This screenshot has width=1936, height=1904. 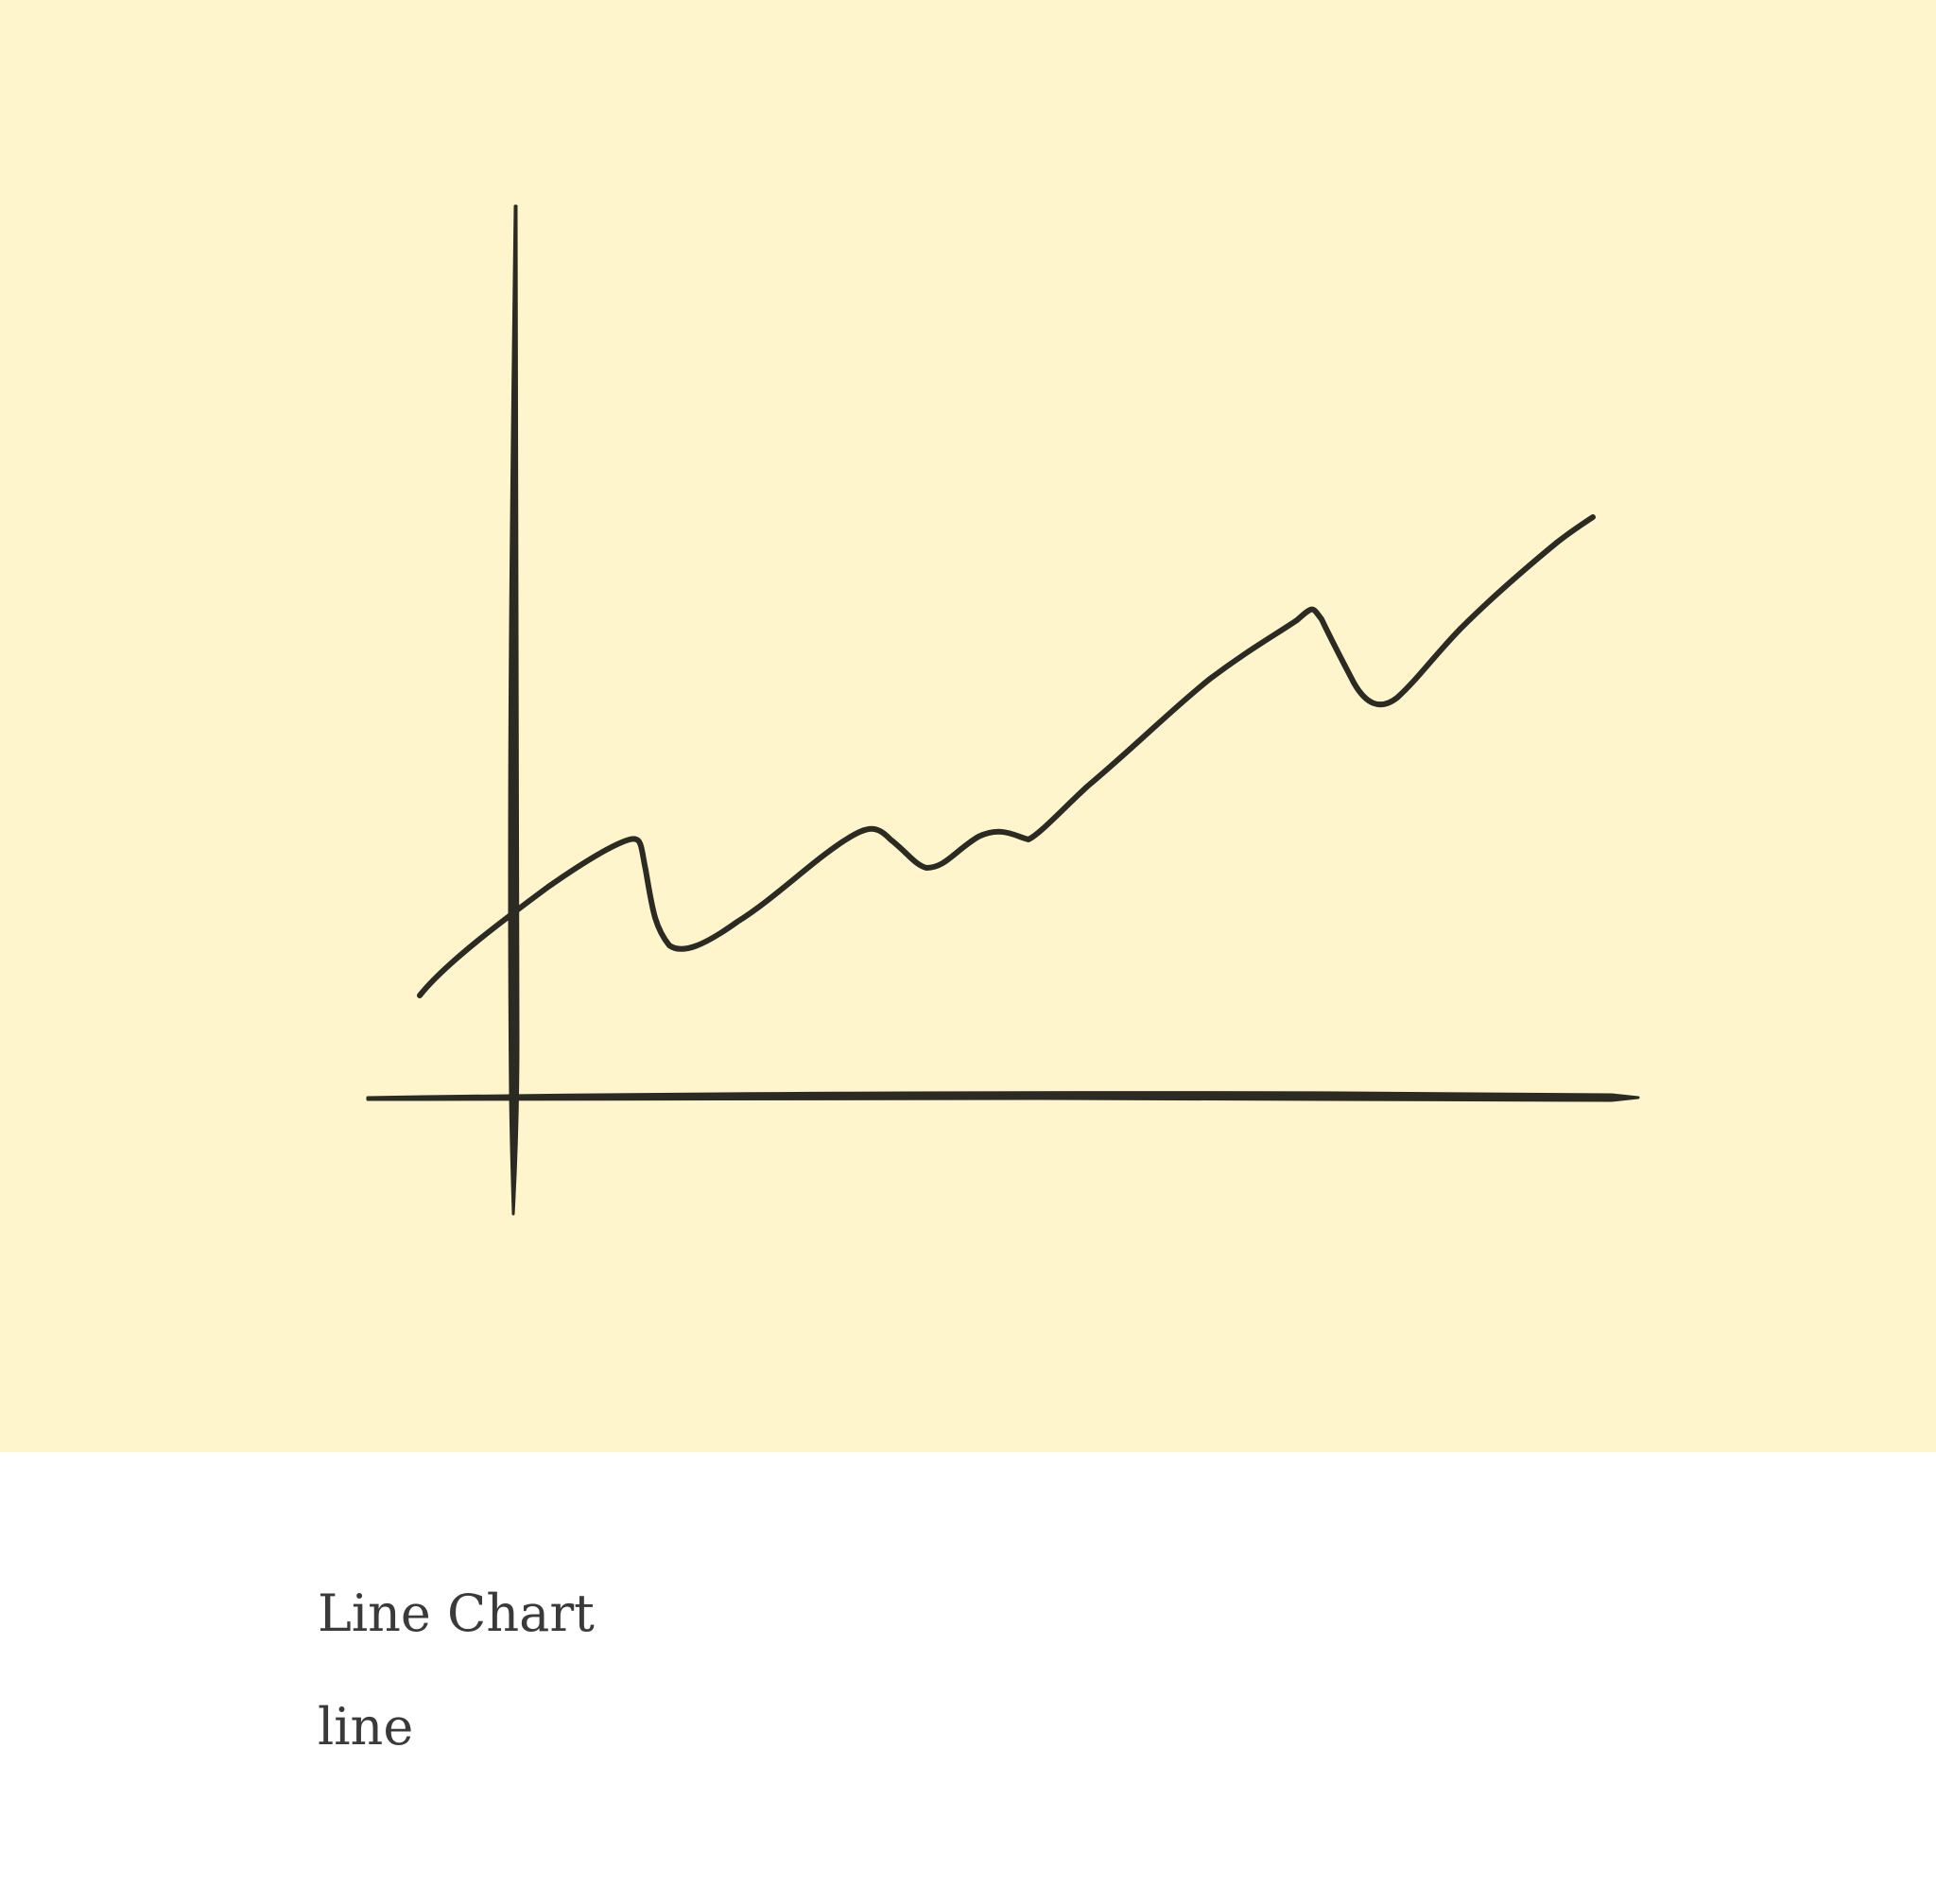 What do you see at coordinates (456, 1670) in the screenshot?
I see `card-caption: Line Chart line` at bounding box center [456, 1670].